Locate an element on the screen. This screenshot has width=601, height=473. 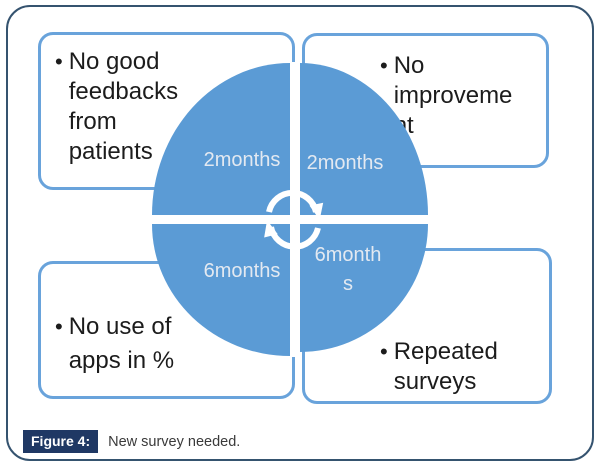
figure-caption-label: Figure 4: is located at coordinates (61, 441).